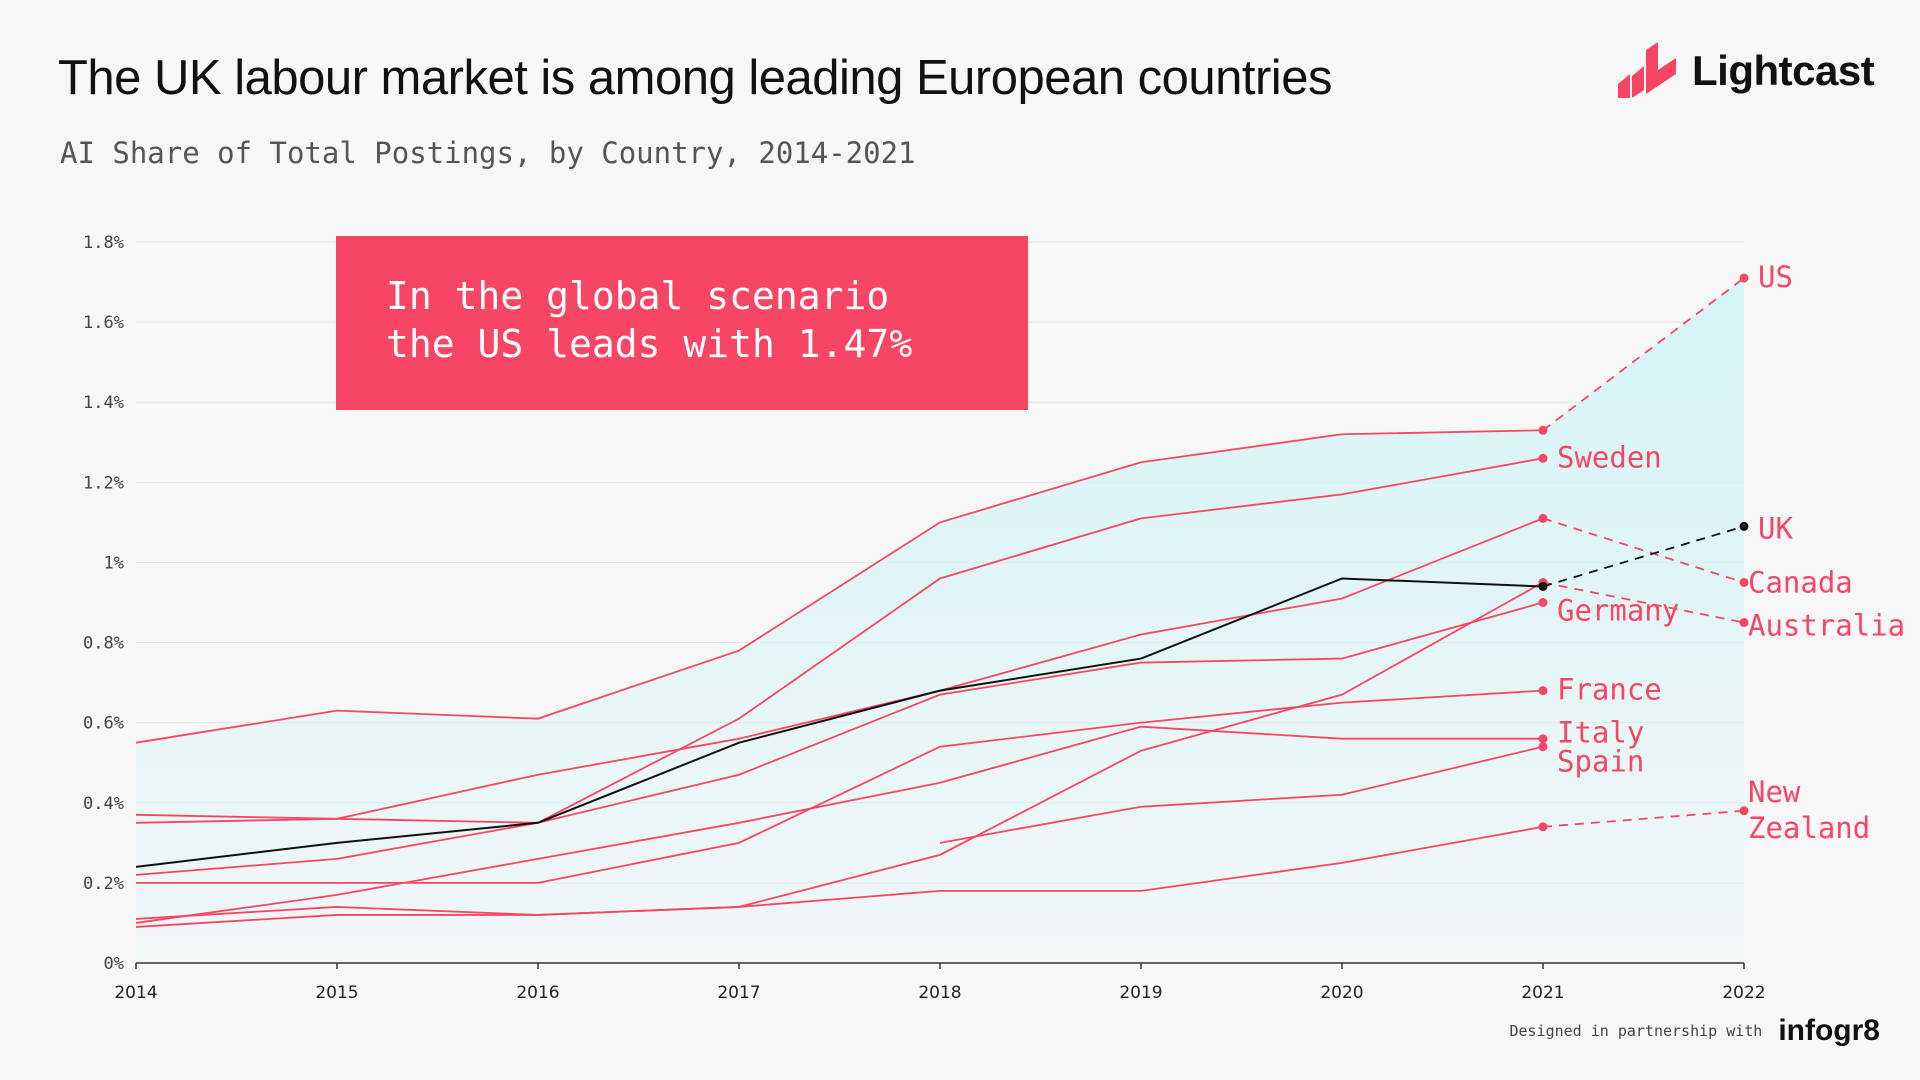  Describe the element at coordinates (135, 993) in the screenshot. I see `x-tick-label: 2014` at that location.